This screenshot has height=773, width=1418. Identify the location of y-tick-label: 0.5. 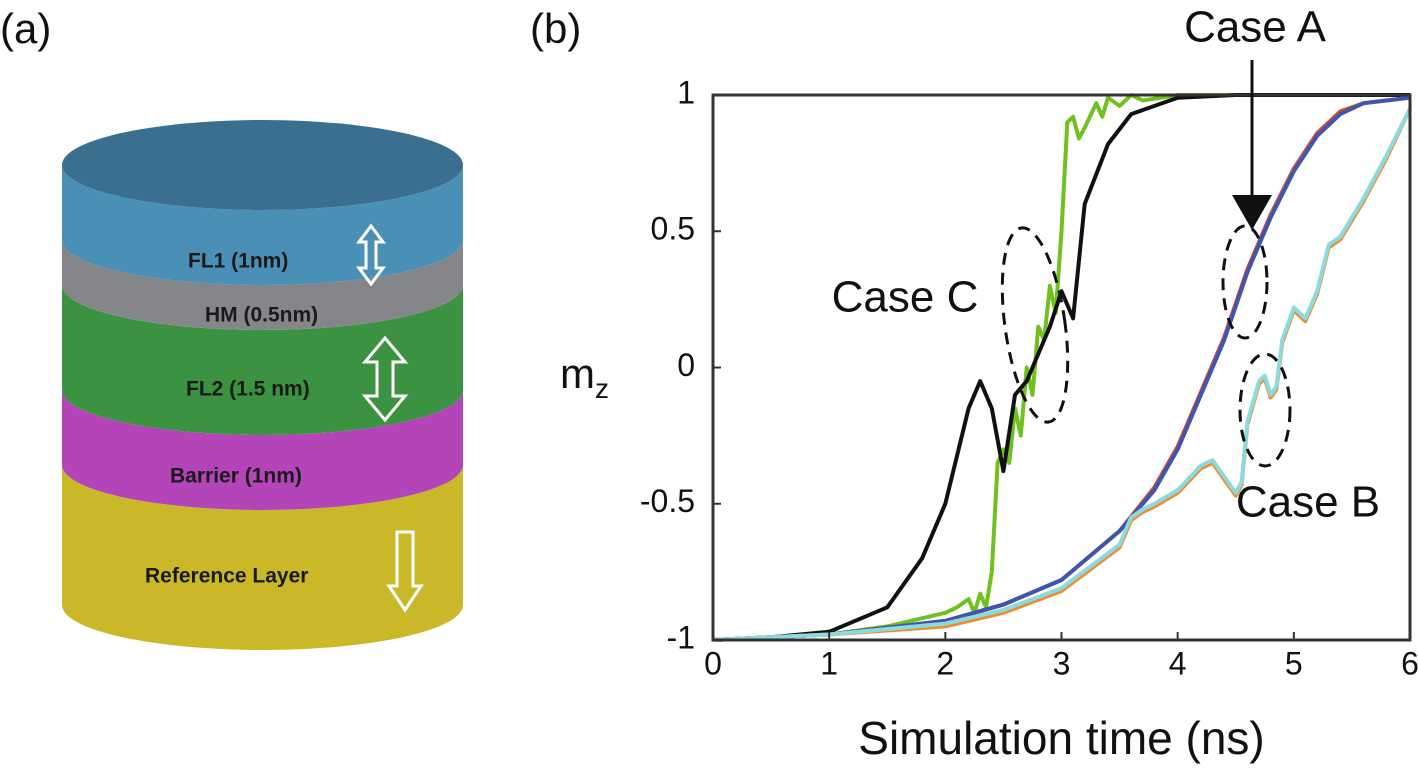
(673, 229).